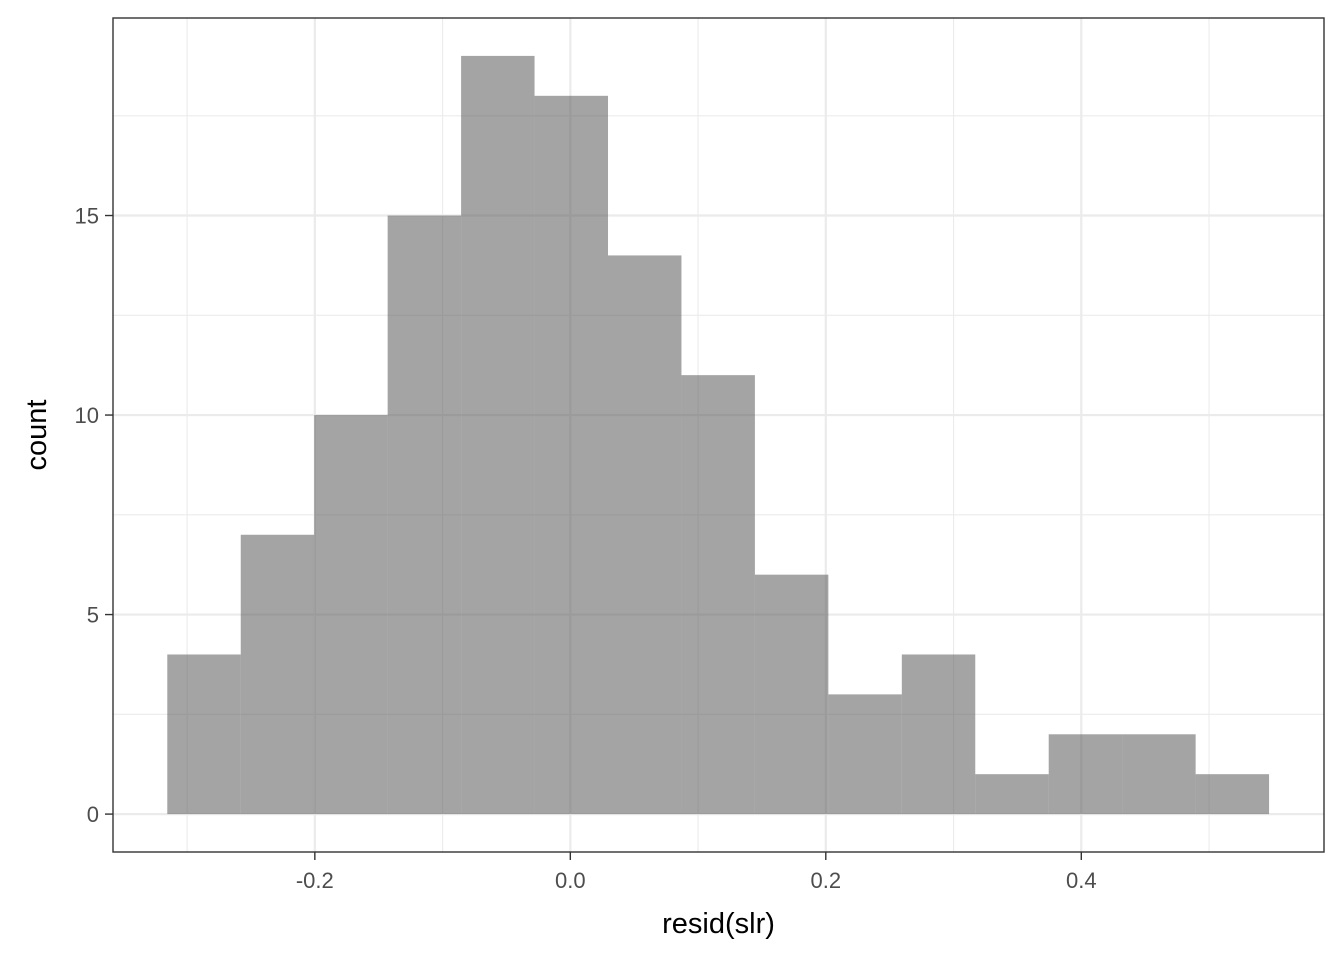 Image resolution: width=1344 pixels, height=960 pixels. I want to click on x-tick-label: 0.2, so click(826, 880).